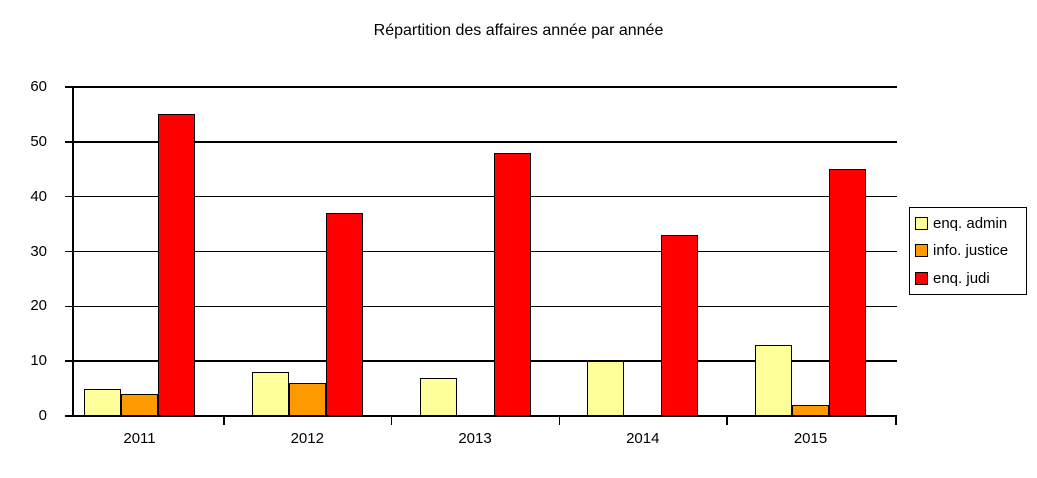  I want to click on y-axis-label-0: 0, so click(42, 415).